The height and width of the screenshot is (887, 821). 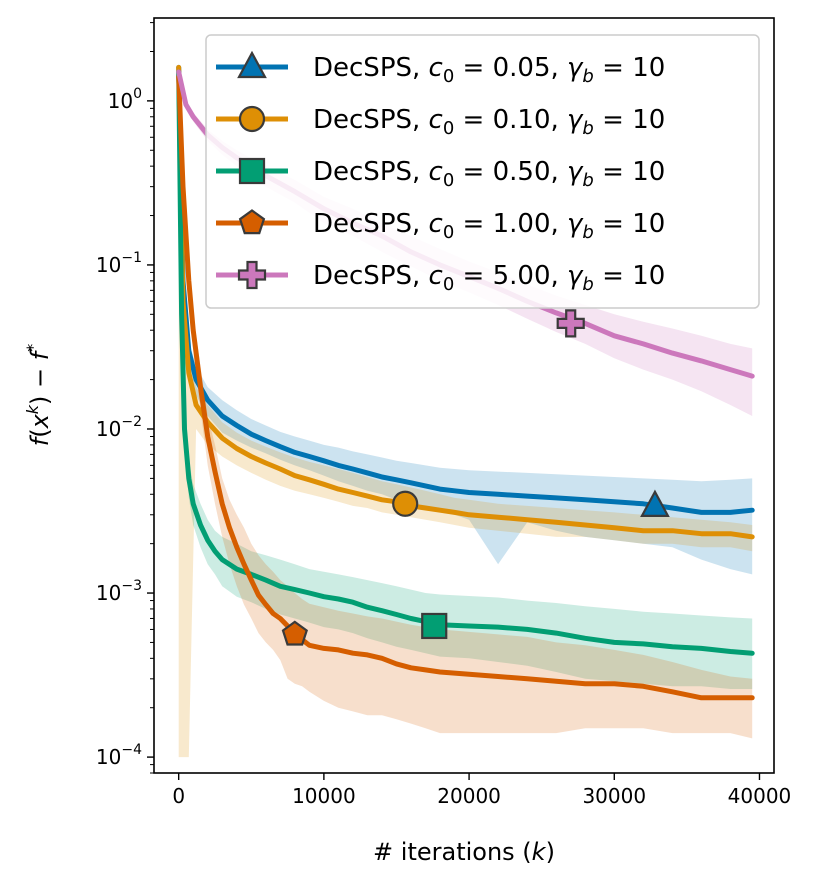 I want to click on y-tick-label: 10⁰, so click(x=125, y=99).